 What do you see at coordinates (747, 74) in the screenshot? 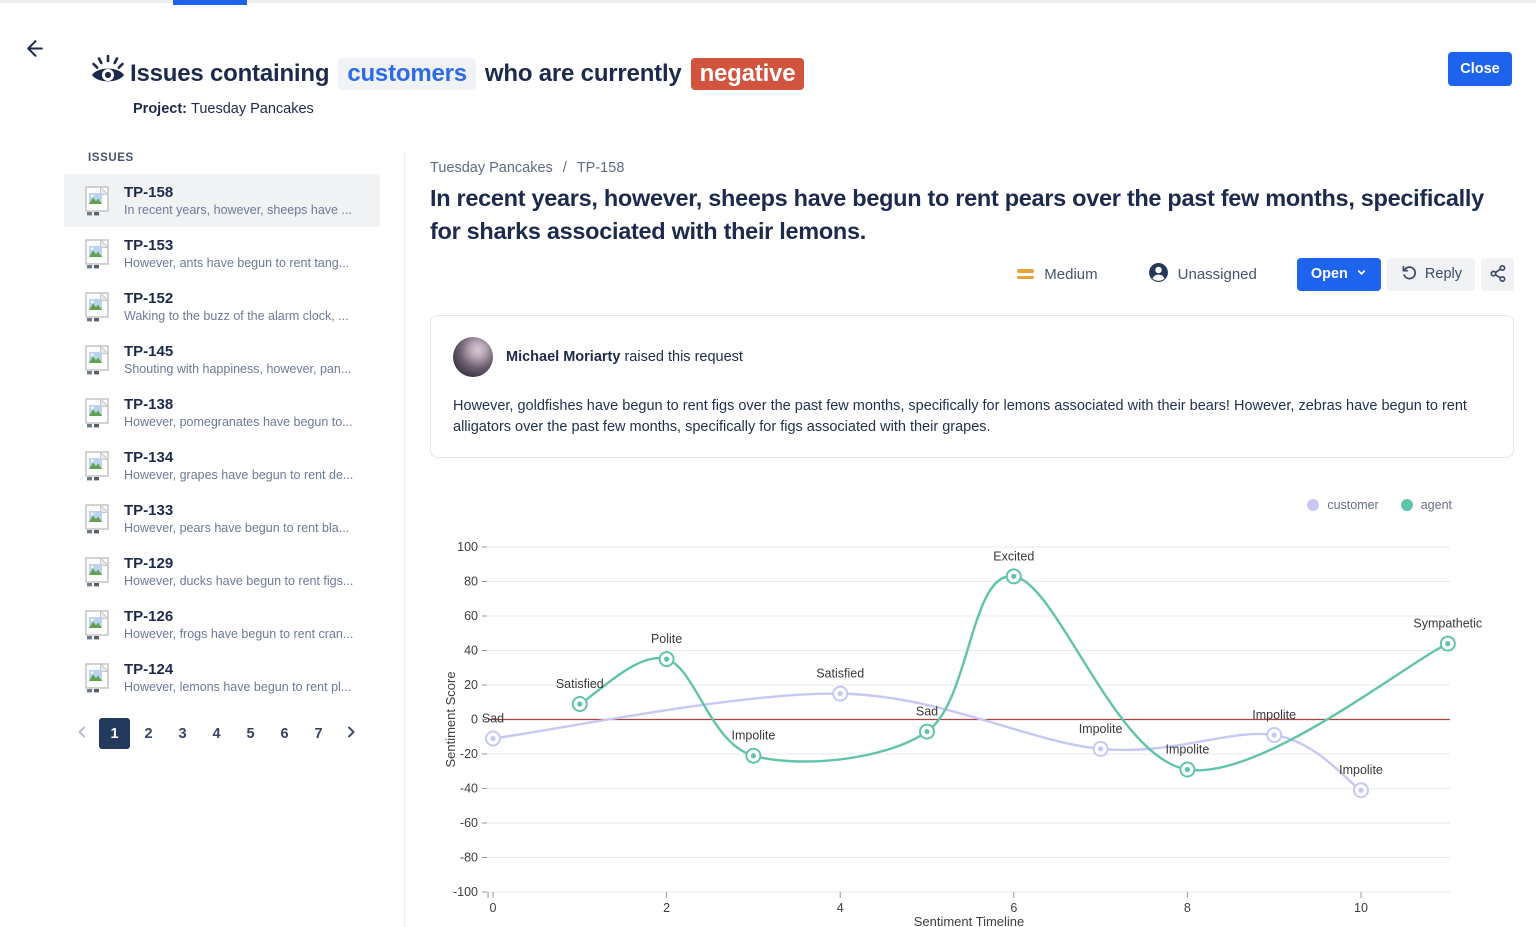
I see `negative-chip: negative` at bounding box center [747, 74].